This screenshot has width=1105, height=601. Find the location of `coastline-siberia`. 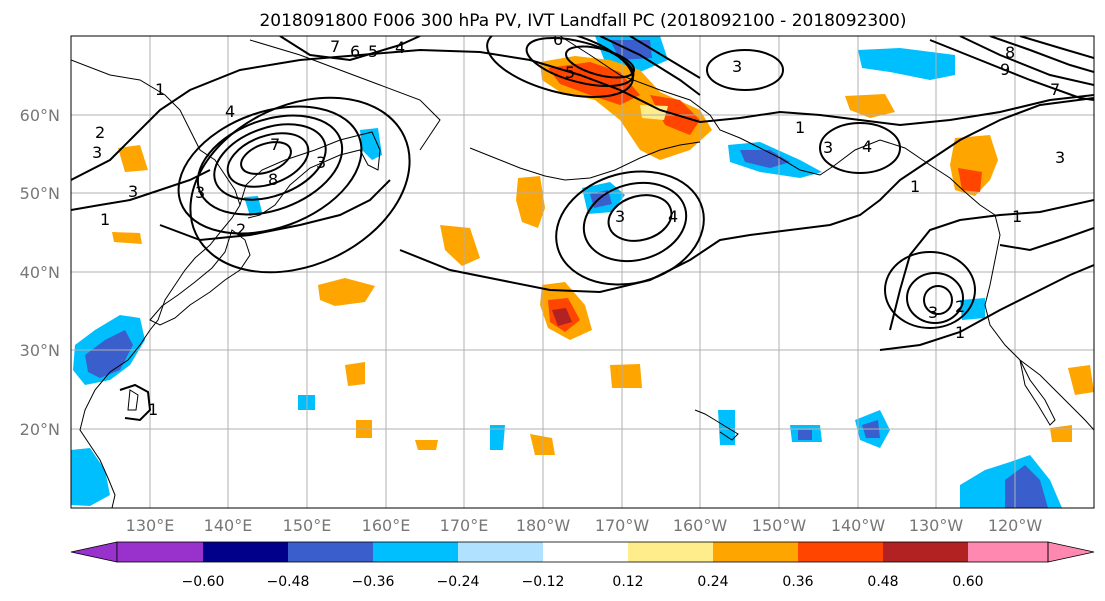

coastline-siberia is located at coordinates (345, 95).